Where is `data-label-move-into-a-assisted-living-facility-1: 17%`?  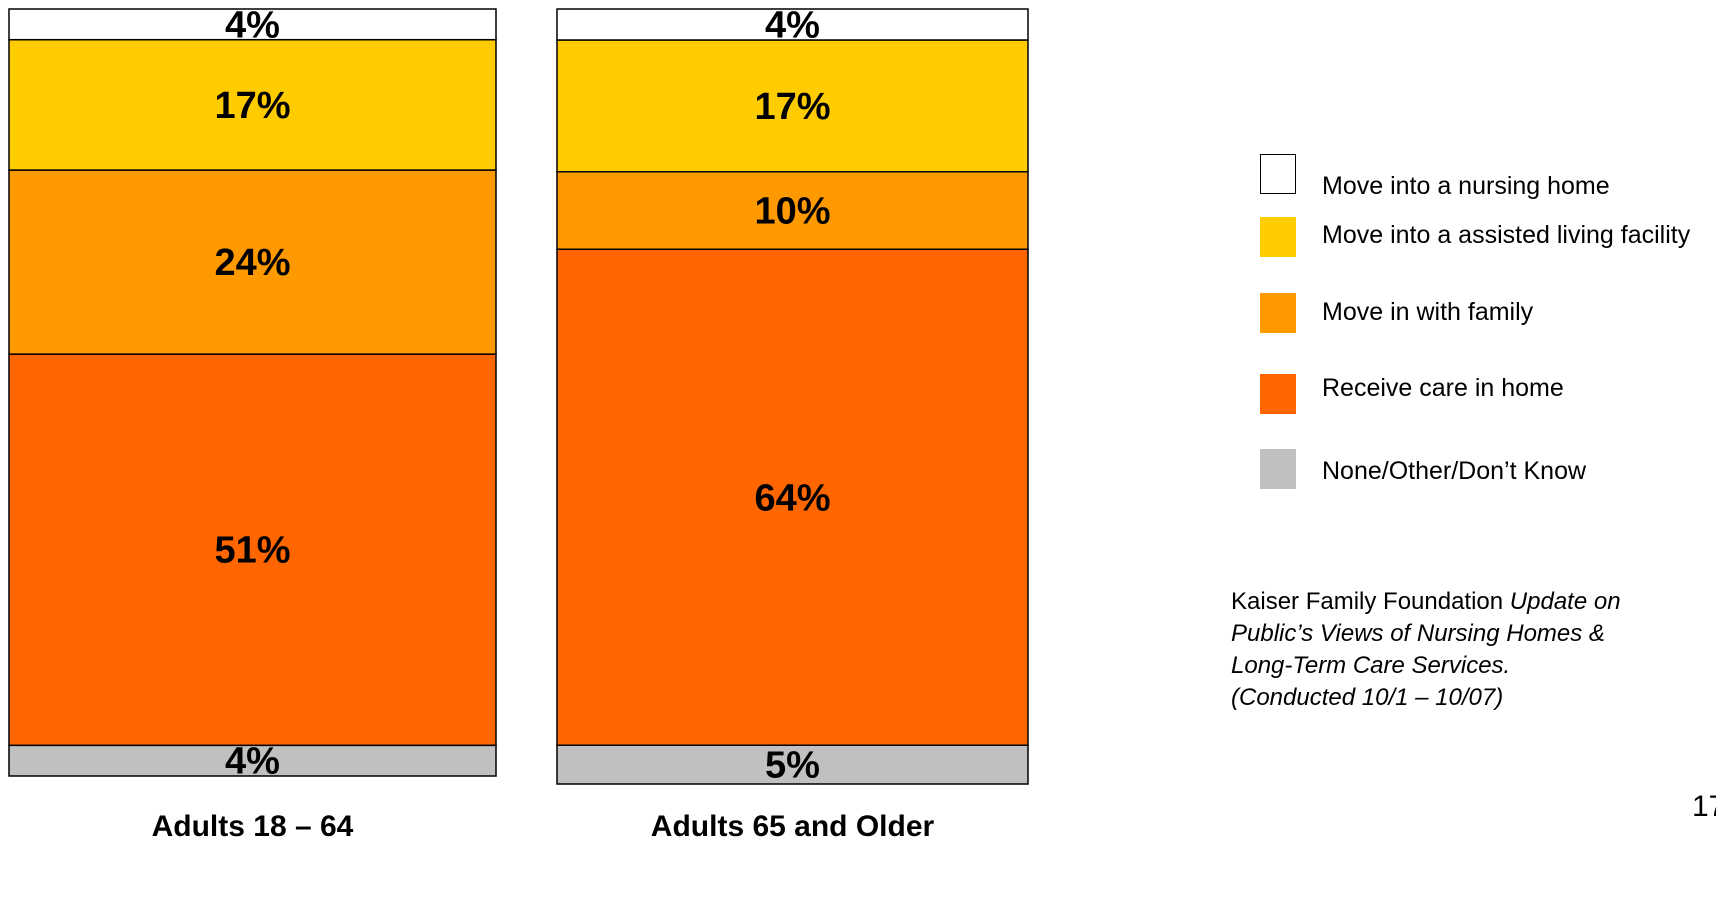
data-label-move-into-a-assisted-living-facility-1: 17% is located at coordinates (252, 106).